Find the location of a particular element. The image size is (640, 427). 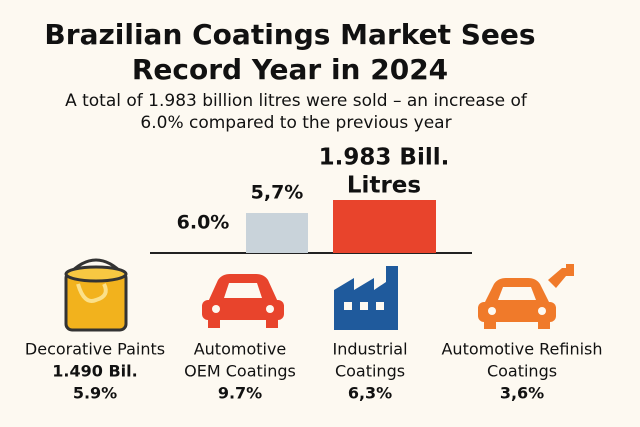

title-line: Brazilian Coatings Market Sees is located at coordinates (289, 34).